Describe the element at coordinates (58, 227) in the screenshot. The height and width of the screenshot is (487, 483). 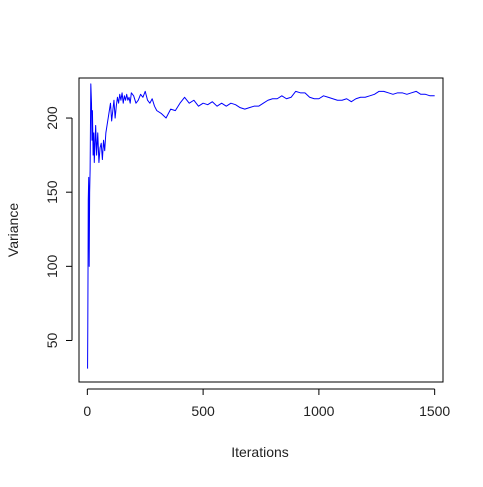
I see `y-axis: 50 100 150 200` at that location.